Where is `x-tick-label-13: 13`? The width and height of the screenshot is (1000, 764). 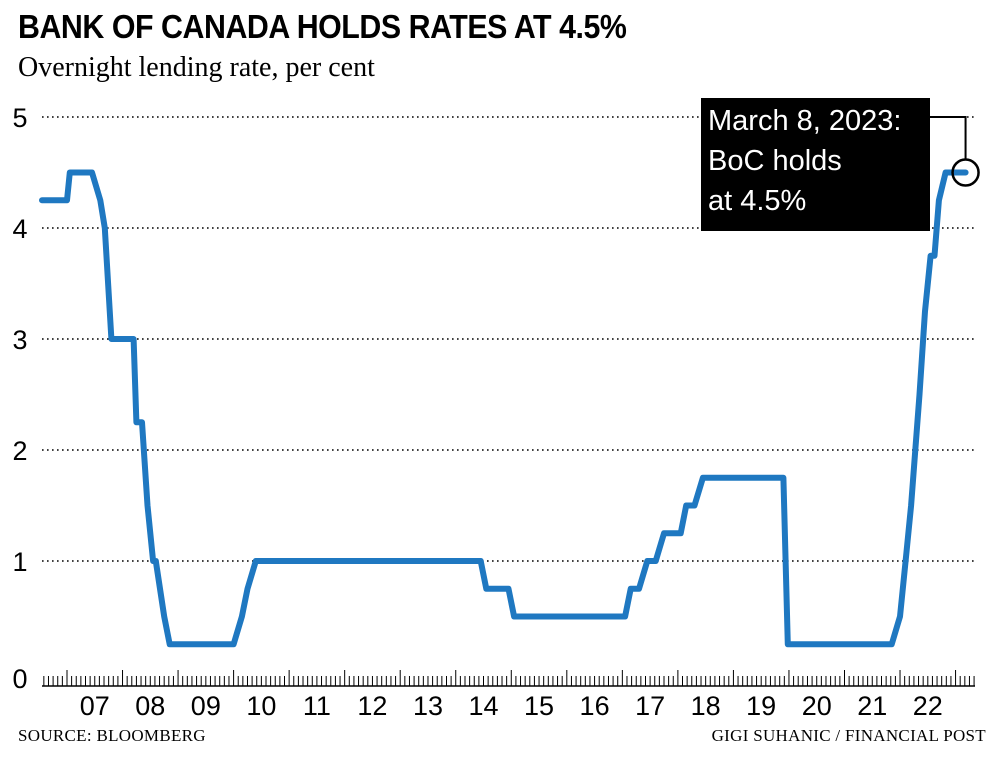
x-tick-label-13: 13 is located at coordinates (428, 706).